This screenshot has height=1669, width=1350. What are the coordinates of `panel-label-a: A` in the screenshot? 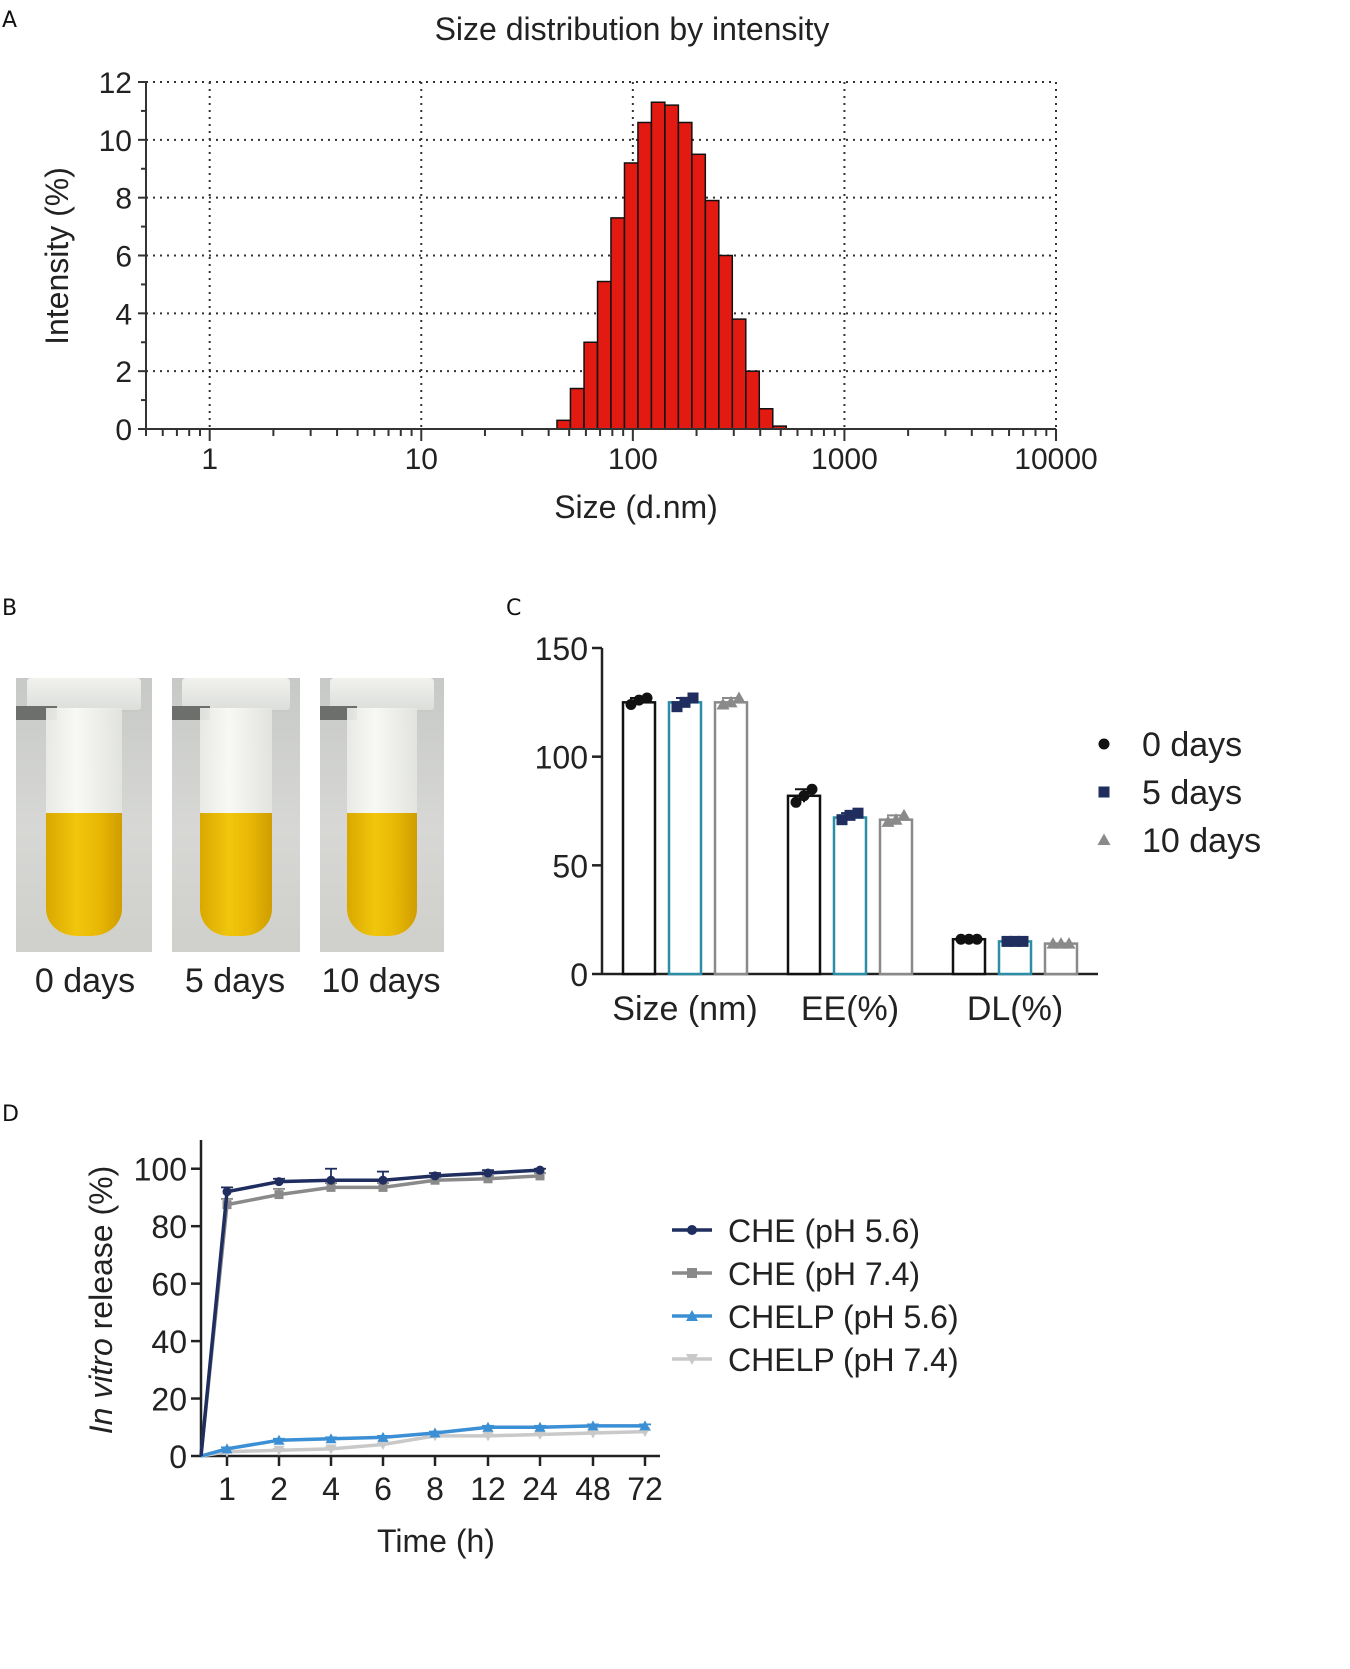 It's located at (10, 20).